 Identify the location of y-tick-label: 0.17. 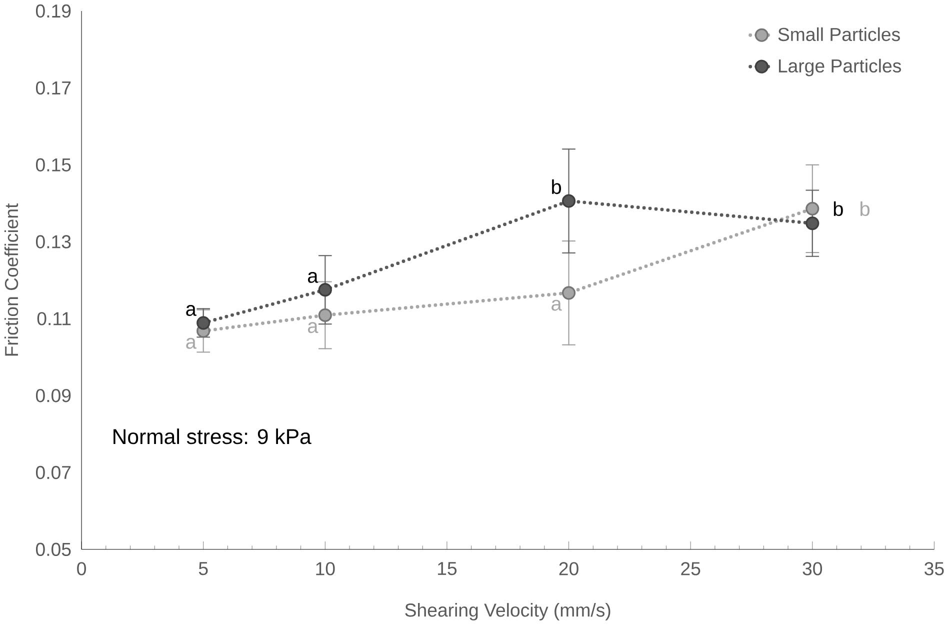
(53, 88).